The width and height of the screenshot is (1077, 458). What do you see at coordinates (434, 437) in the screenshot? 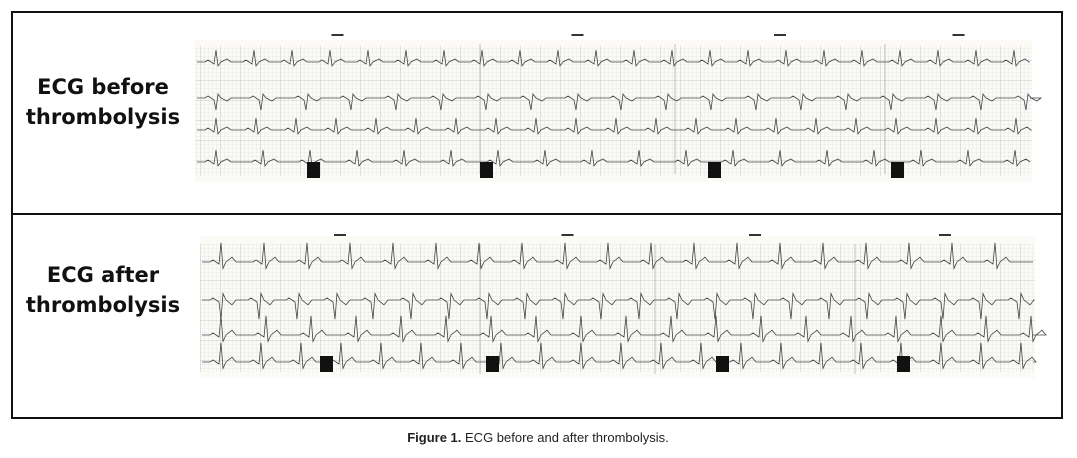
I see `caption-label: Figure 1.` at bounding box center [434, 437].